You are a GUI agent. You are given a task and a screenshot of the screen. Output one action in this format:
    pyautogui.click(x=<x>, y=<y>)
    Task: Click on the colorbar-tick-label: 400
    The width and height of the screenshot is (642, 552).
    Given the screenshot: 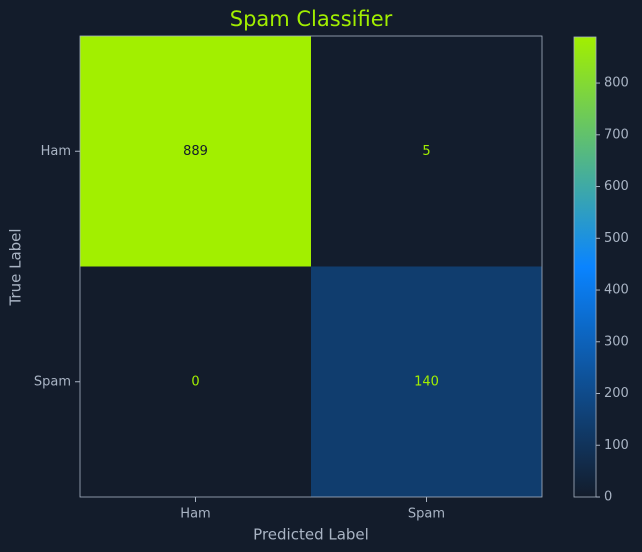 What is the action you would take?
    pyautogui.click(x=616, y=290)
    